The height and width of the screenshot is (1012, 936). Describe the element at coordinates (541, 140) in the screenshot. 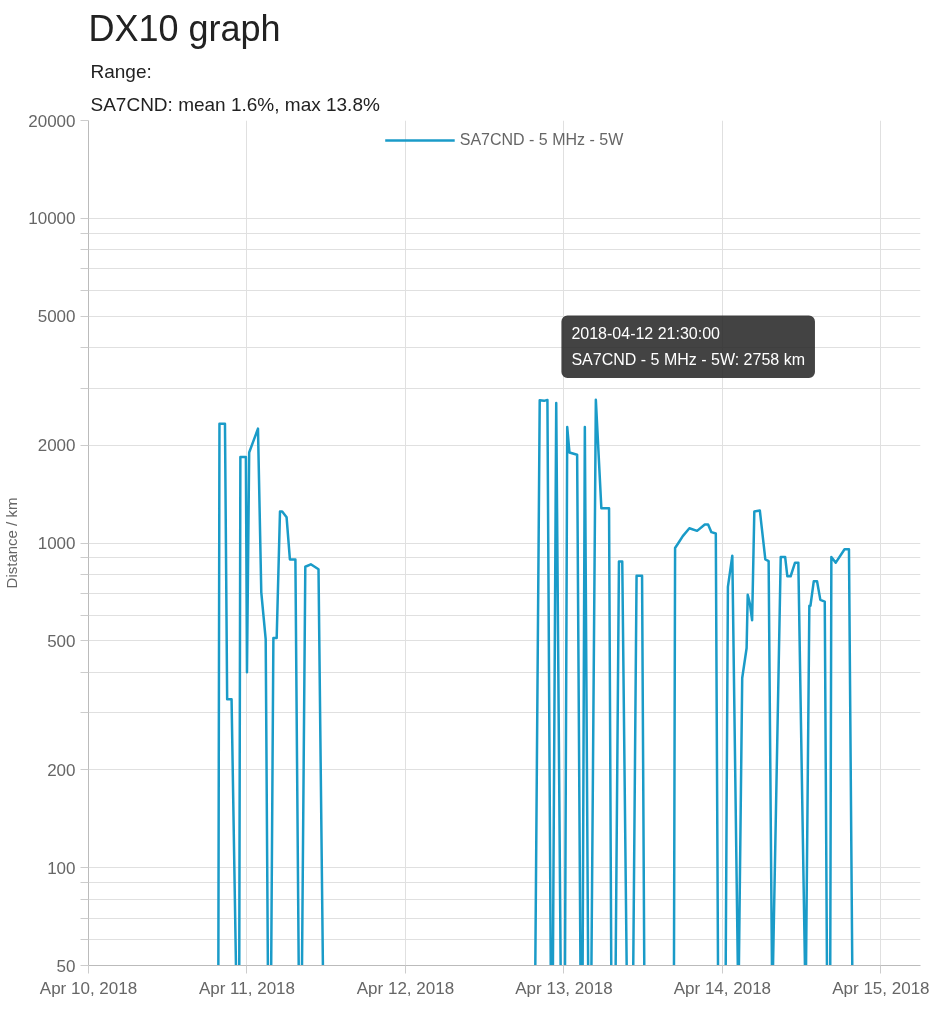

I see `legend-label: SA7CND - 5 MHz - 5W` at that location.